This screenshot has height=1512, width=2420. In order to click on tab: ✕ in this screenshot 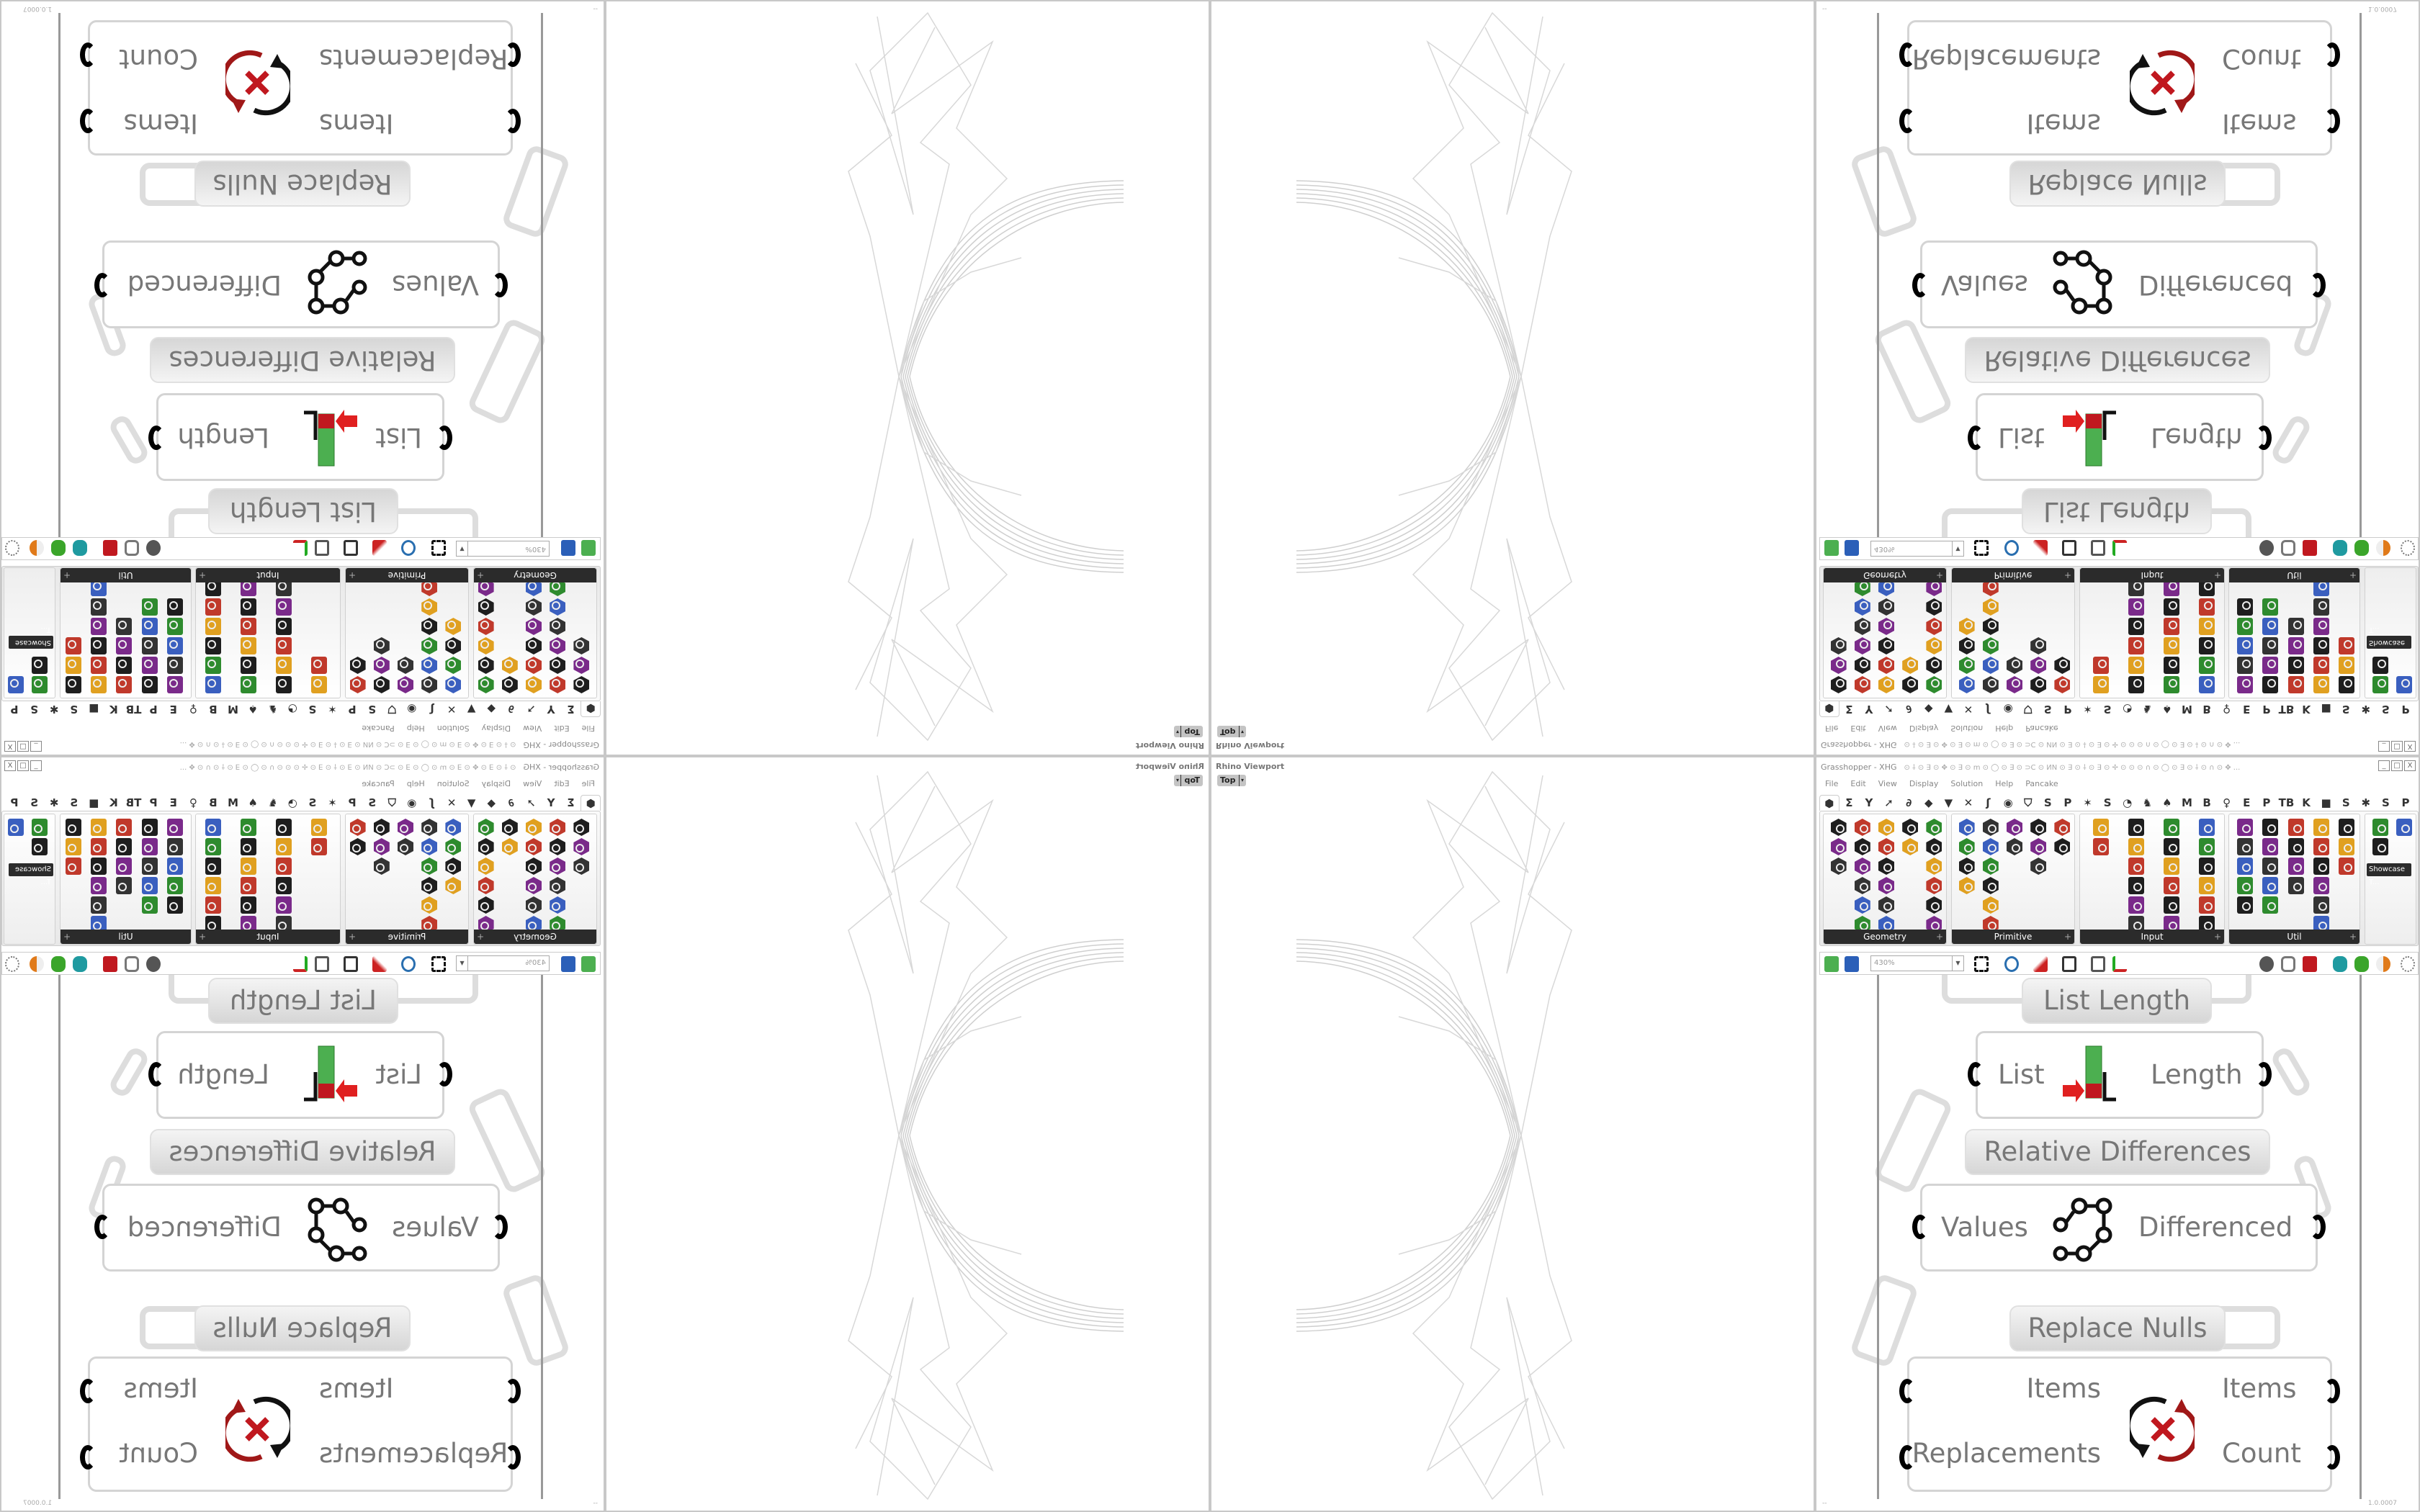, I will do `click(1968, 802)`.